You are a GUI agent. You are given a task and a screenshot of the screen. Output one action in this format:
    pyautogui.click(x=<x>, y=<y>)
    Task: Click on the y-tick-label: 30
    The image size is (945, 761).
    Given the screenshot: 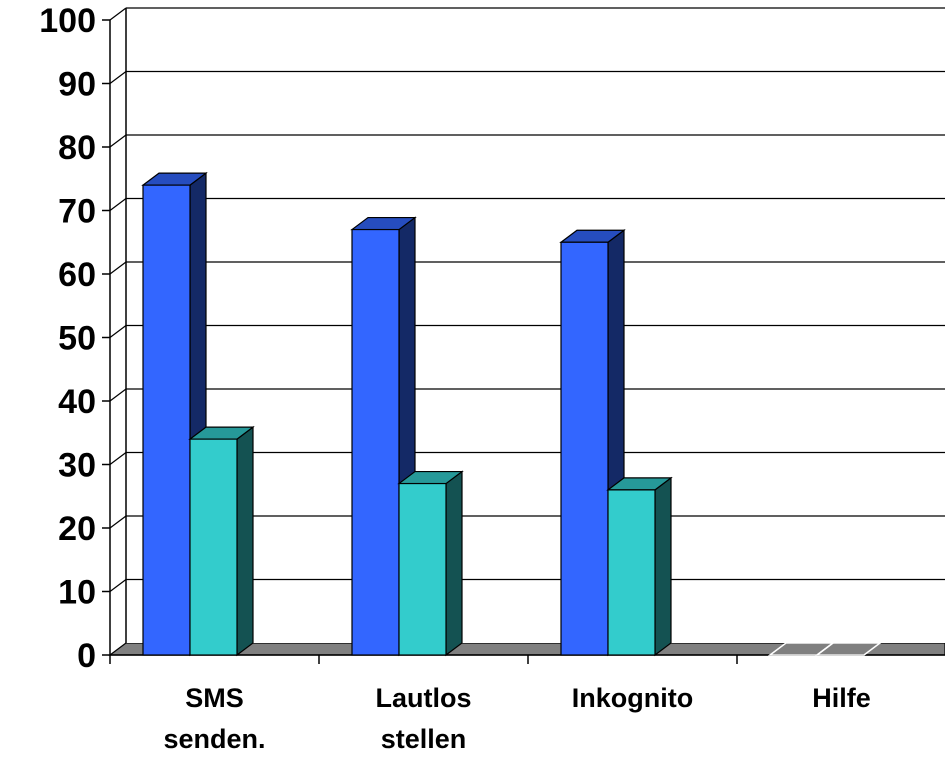 What is the action you would take?
    pyautogui.click(x=77, y=466)
    